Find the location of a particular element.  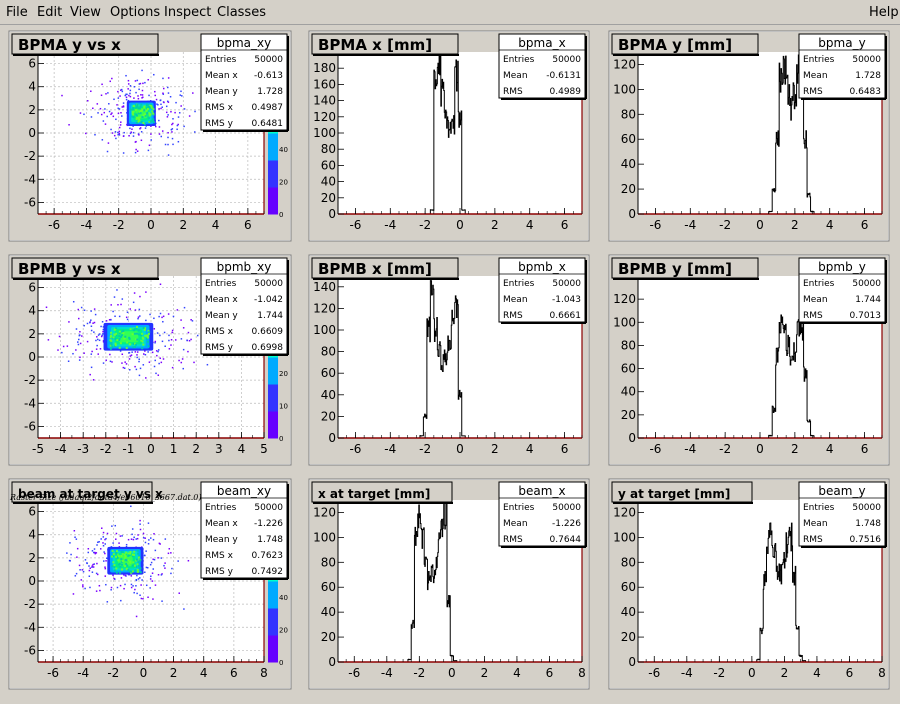

menu-edit: Edit is located at coordinates (50, 12).